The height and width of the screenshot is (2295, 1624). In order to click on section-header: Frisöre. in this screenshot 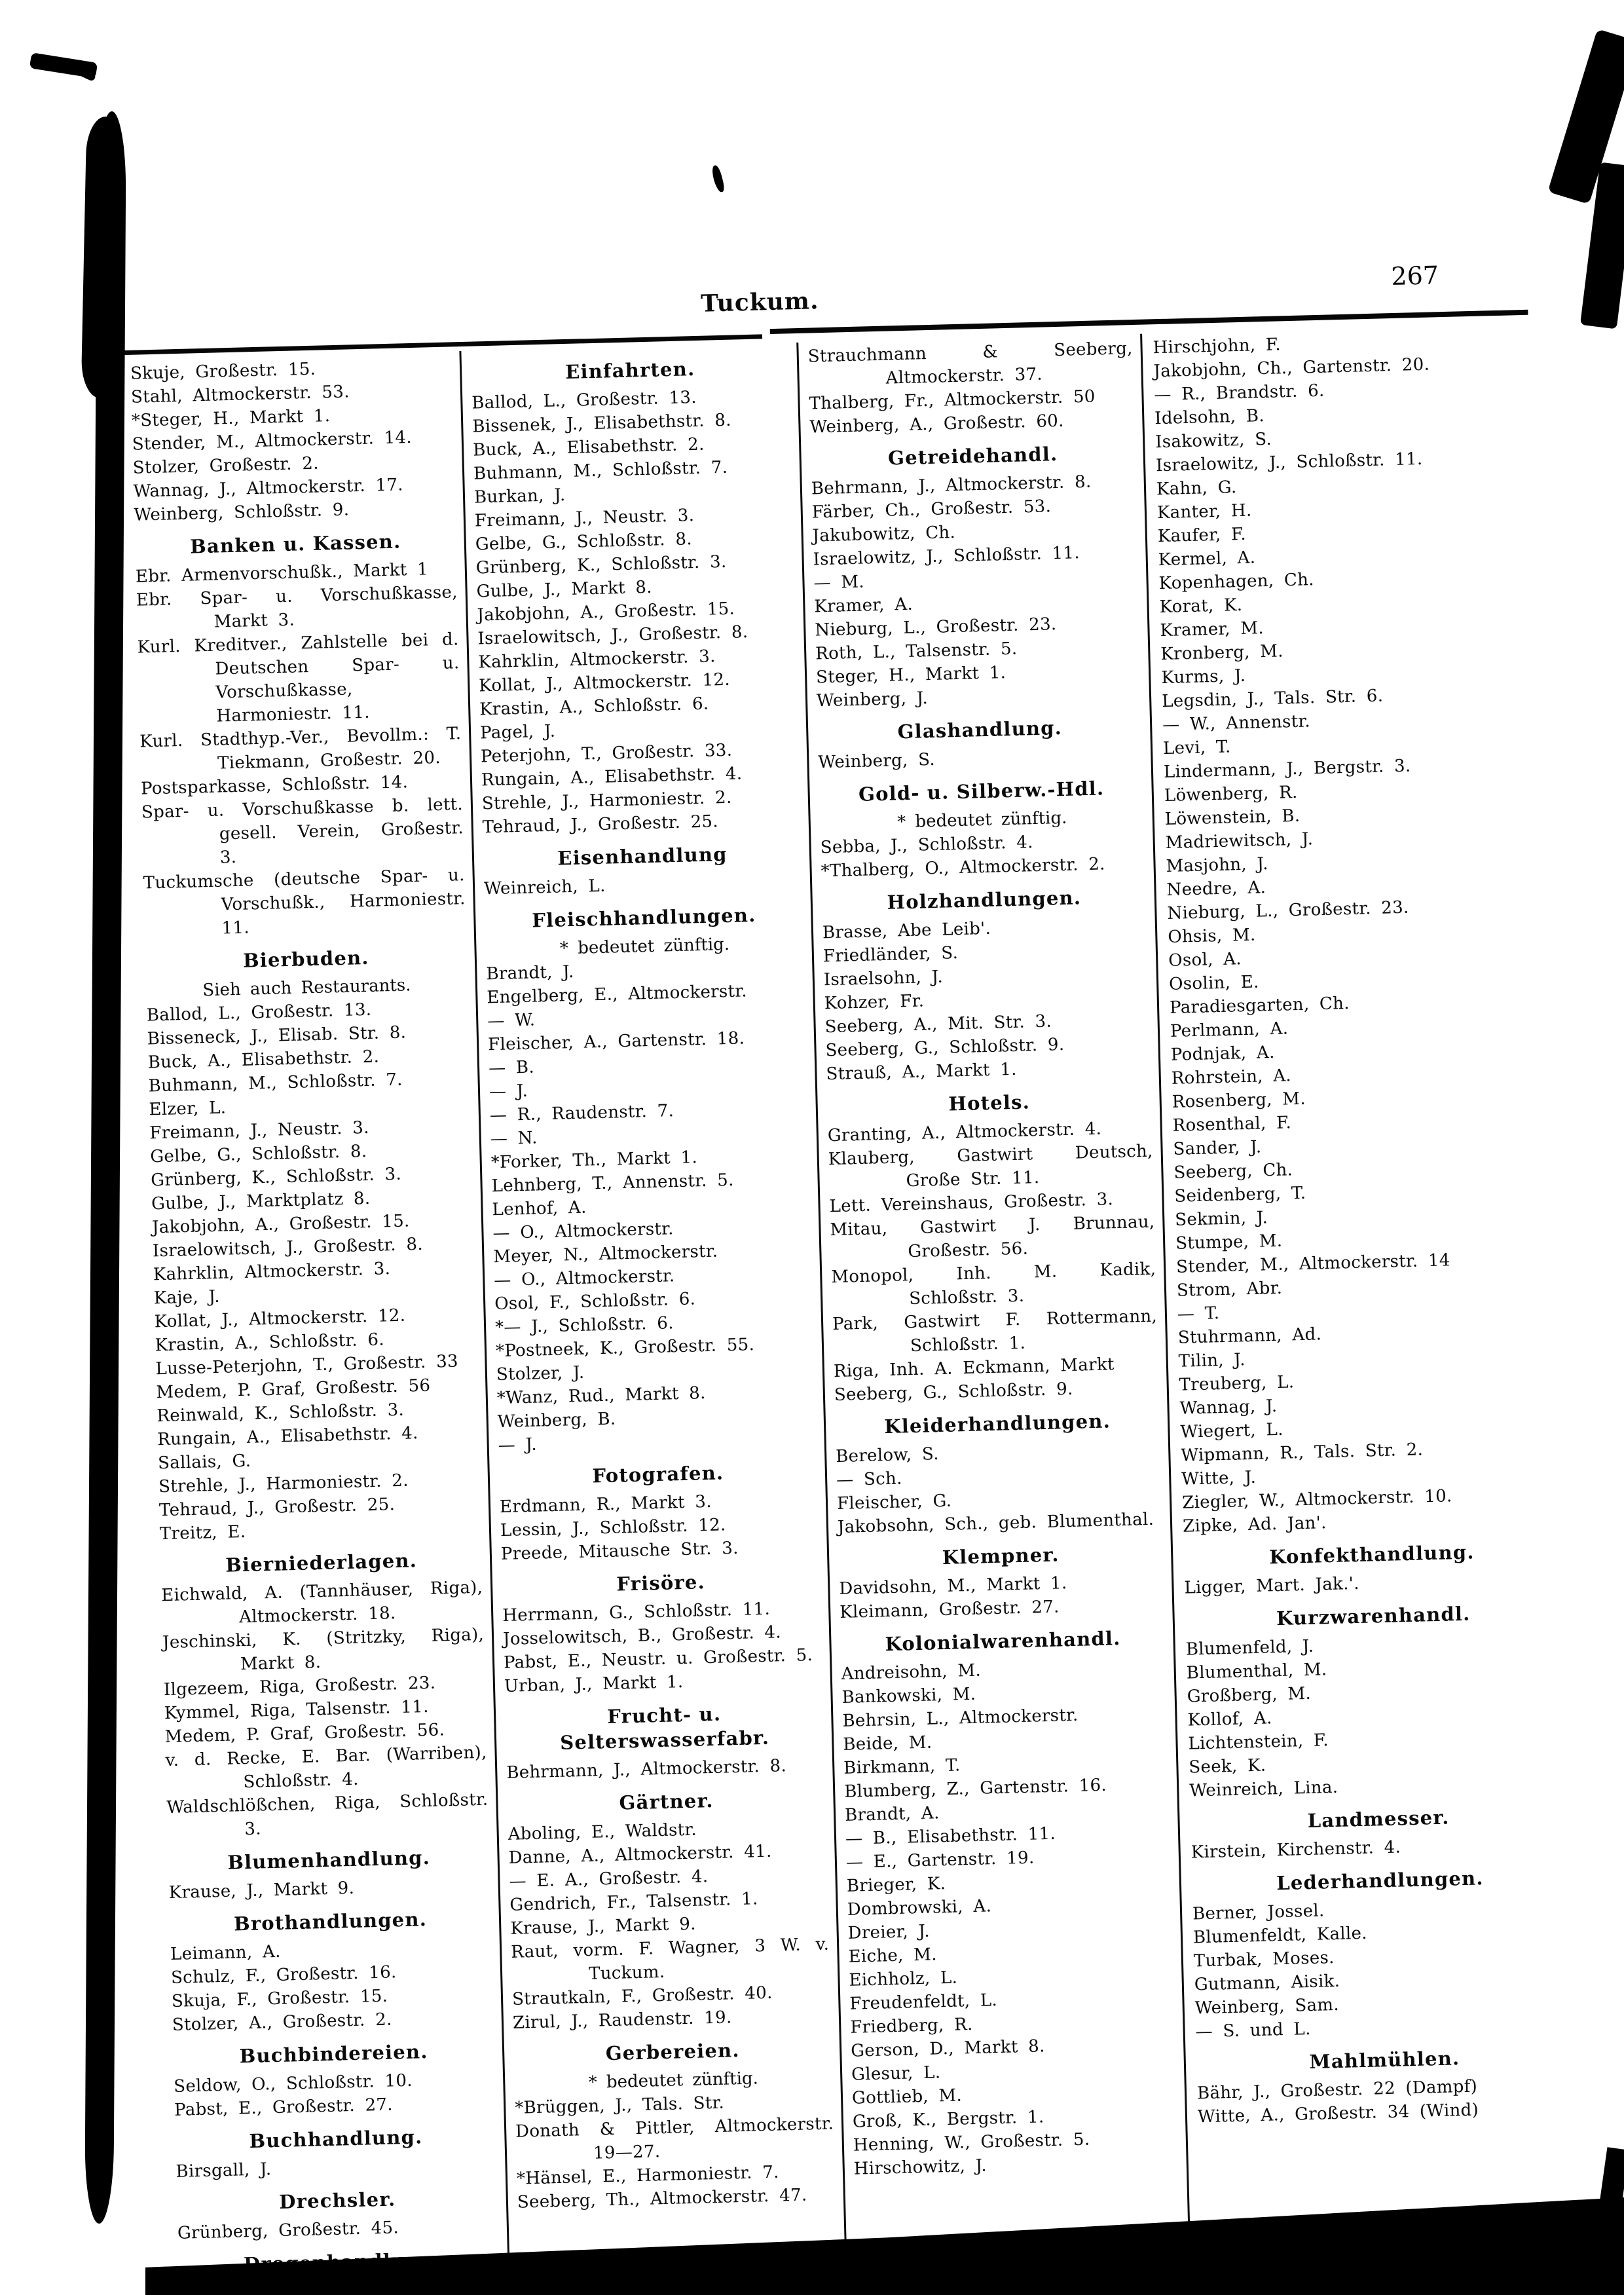, I will do `click(661, 1583)`.